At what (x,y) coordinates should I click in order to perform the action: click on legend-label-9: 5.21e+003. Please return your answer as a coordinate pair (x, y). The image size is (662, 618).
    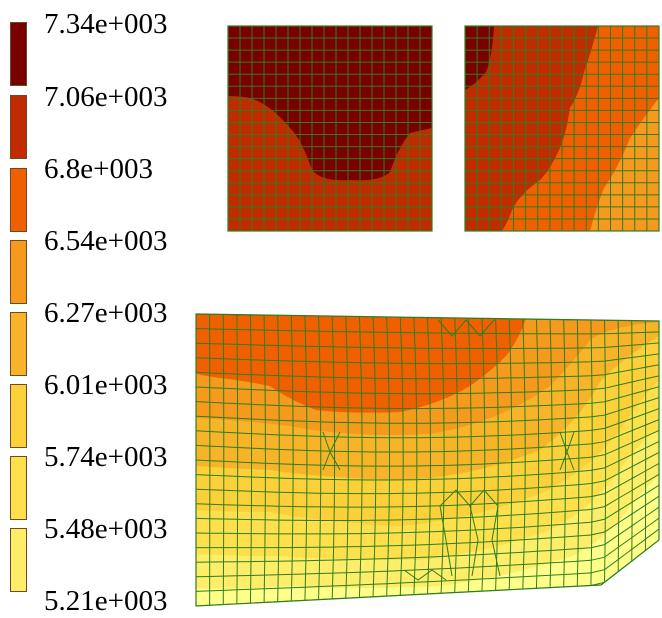
    Looking at the image, I should click on (106, 601).